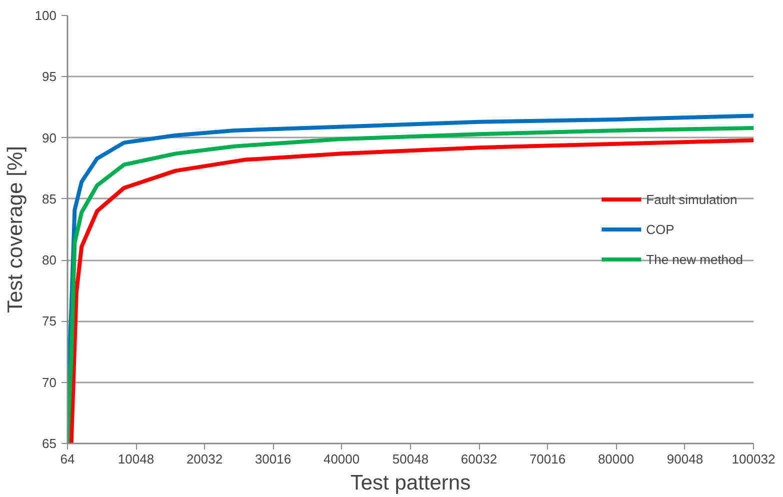 The image size is (783, 497). Describe the element at coordinates (616, 459) in the screenshot. I see `x-tick-label: 80000` at that location.